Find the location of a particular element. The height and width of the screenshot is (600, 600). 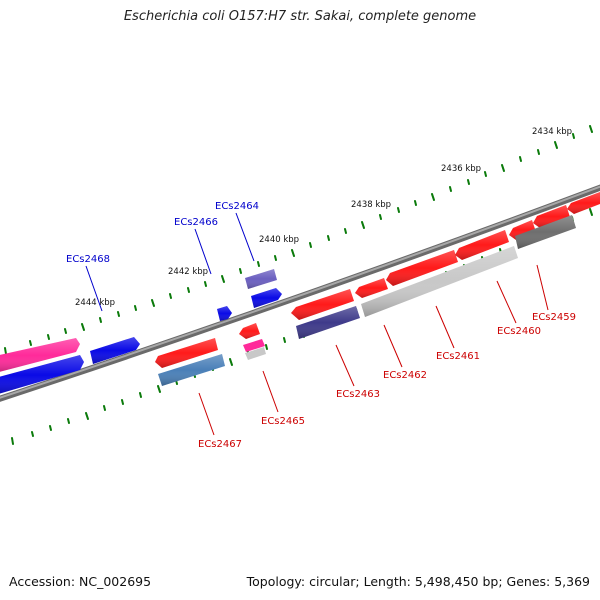

forward-outer-track is located at coordinates (138, 320).